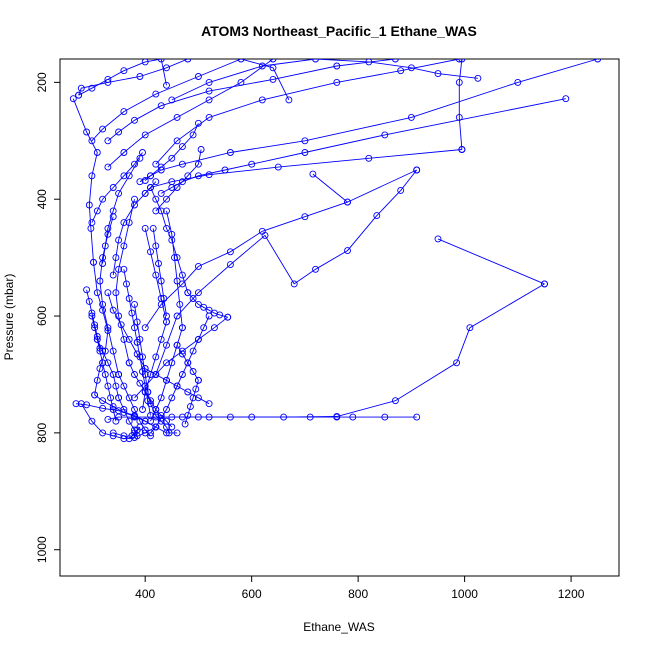  What do you see at coordinates (42, 199) in the screenshot?
I see `y-tick-label: 400` at bounding box center [42, 199].